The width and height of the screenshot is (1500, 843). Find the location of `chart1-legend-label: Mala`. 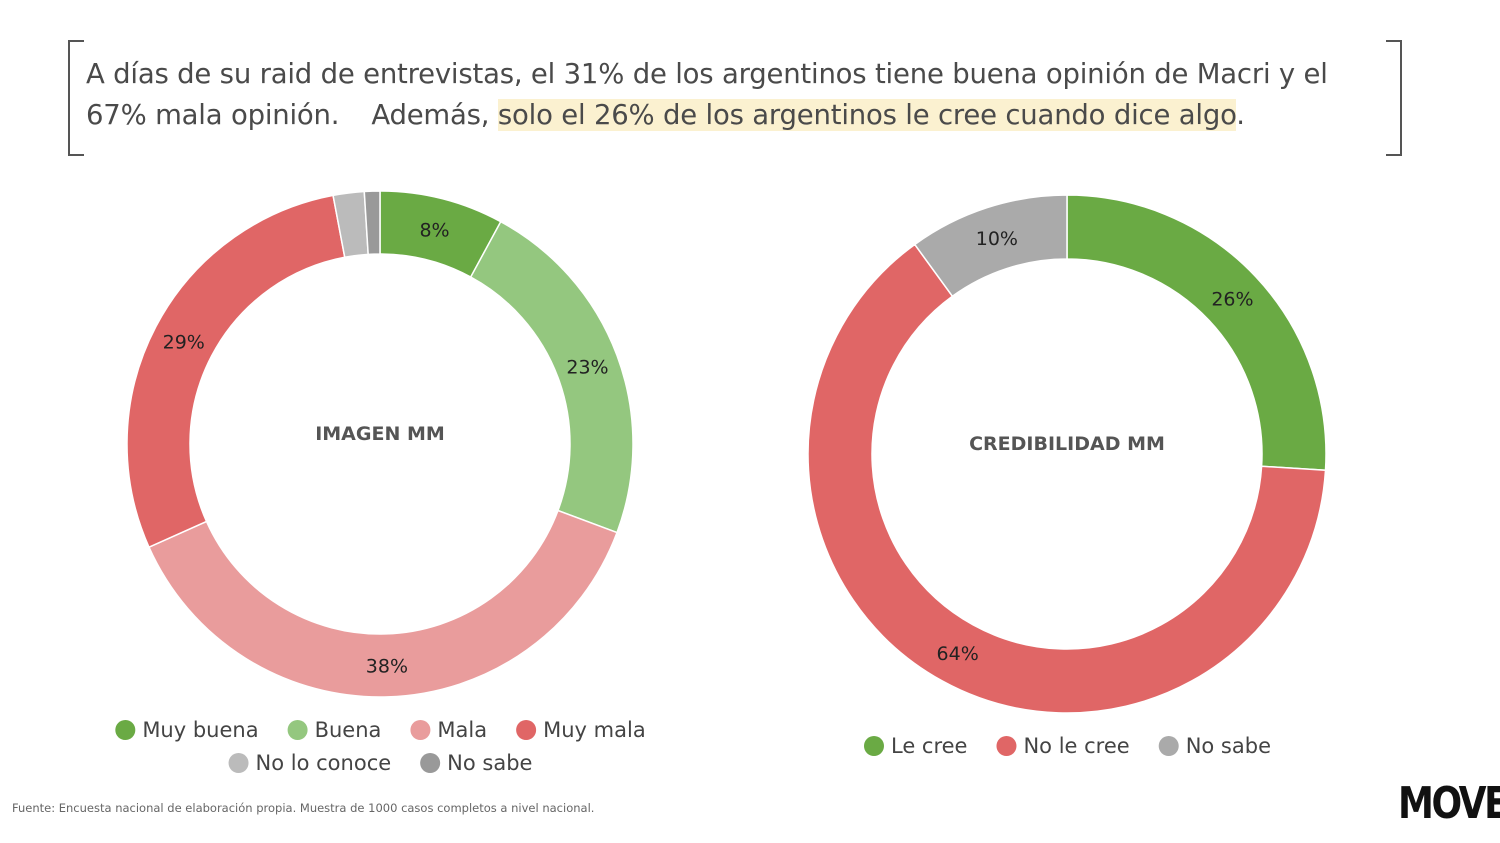

chart1-legend-label: Mala is located at coordinates (462, 730).